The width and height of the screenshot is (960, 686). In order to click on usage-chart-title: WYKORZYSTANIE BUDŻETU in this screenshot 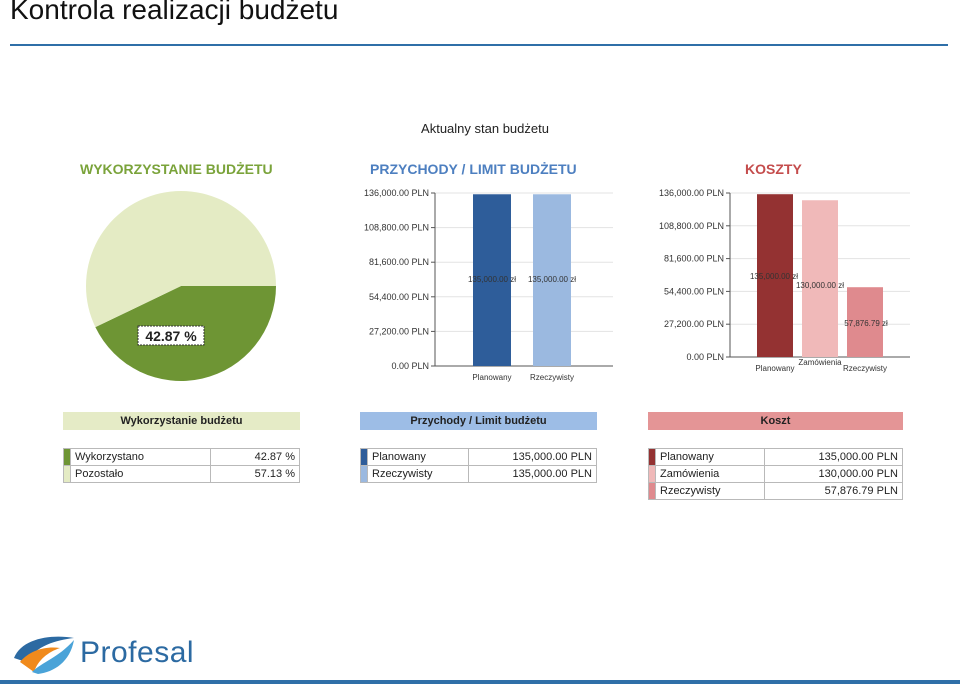, I will do `click(176, 169)`.